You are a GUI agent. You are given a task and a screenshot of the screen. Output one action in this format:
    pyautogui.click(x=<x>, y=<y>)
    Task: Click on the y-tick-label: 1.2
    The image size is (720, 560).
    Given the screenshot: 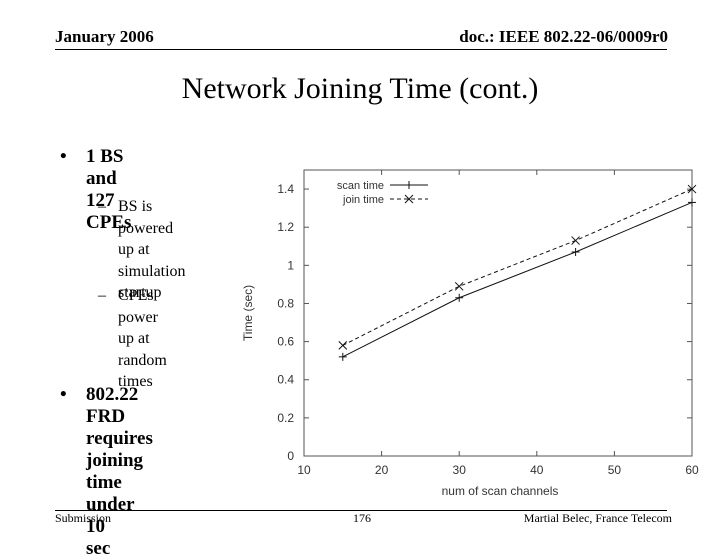 What is the action you would take?
    pyautogui.click(x=285, y=227)
    